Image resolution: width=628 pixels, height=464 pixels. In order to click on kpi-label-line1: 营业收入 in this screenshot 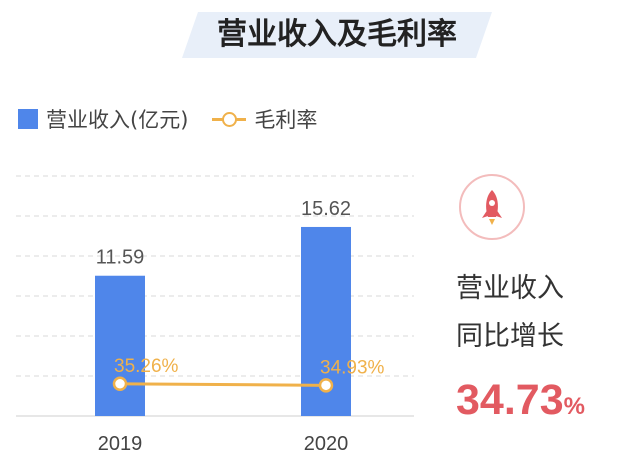, I will do `click(510, 288)`.